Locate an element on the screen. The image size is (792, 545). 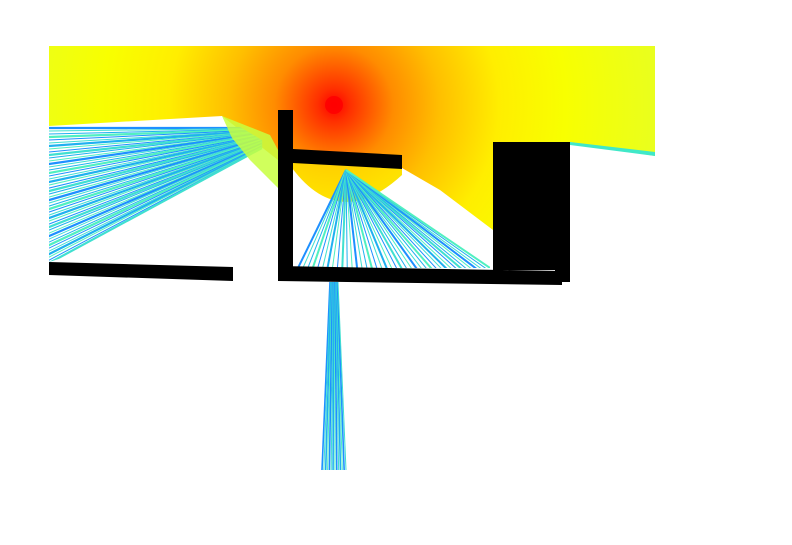
wall-vertical-left is located at coordinates (285, 194).